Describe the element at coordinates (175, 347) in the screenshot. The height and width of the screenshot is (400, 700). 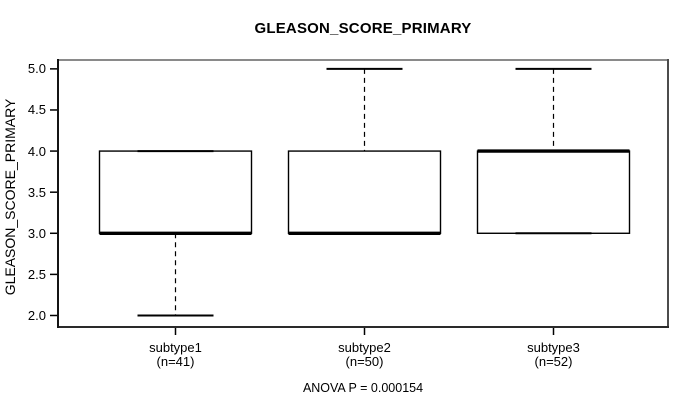
I see `group-name: subtype1` at that location.